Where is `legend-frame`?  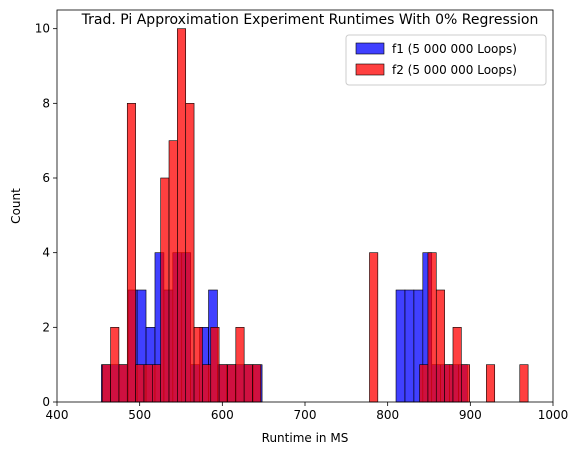
legend-frame is located at coordinates (446, 60).